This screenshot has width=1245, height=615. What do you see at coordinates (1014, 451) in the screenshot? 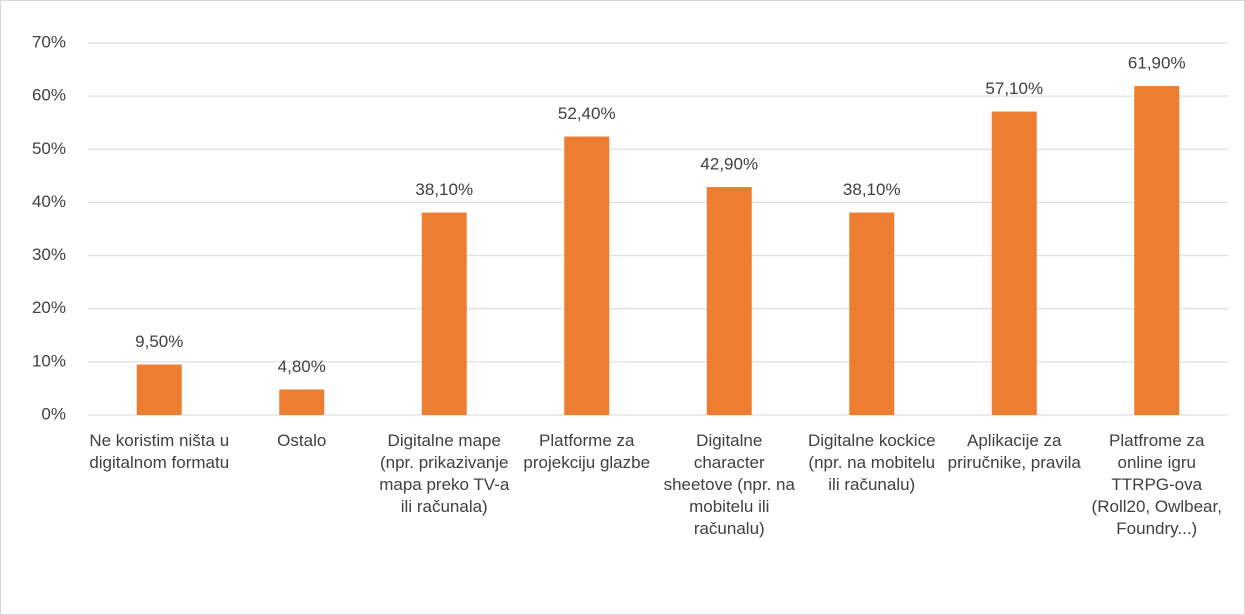
I see `x-tick-label: Aplikacije za priručnike, pravila` at bounding box center [1014, 451].